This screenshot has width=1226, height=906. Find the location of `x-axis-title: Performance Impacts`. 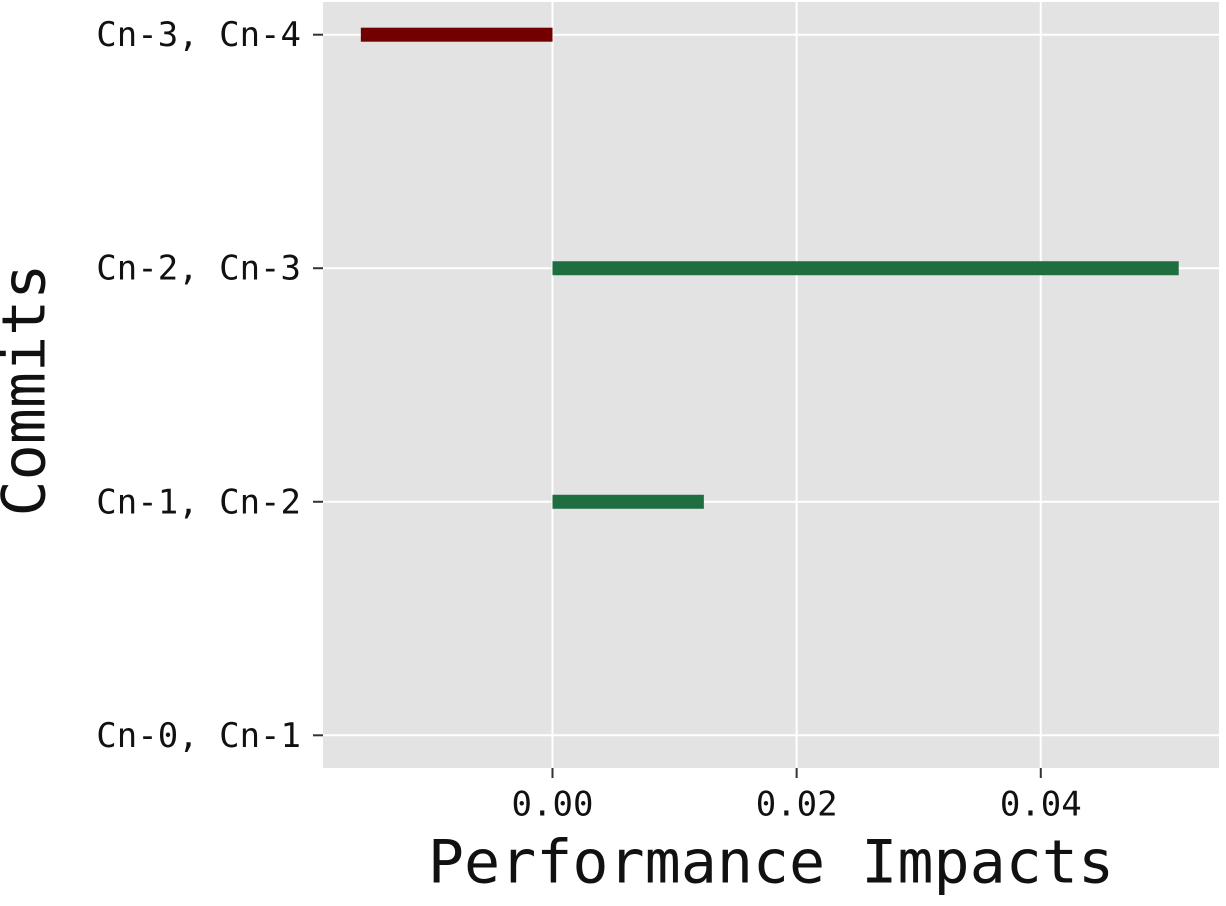

x-axis-title: Performance Impacts is located at coordinates (771, 863).